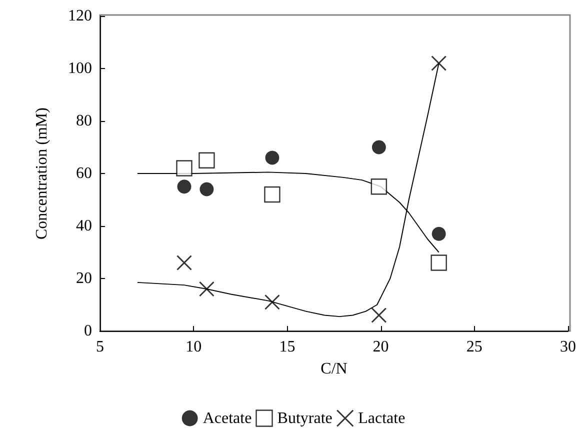  I want to click on x-tick-label: 25, so click(474, 347).